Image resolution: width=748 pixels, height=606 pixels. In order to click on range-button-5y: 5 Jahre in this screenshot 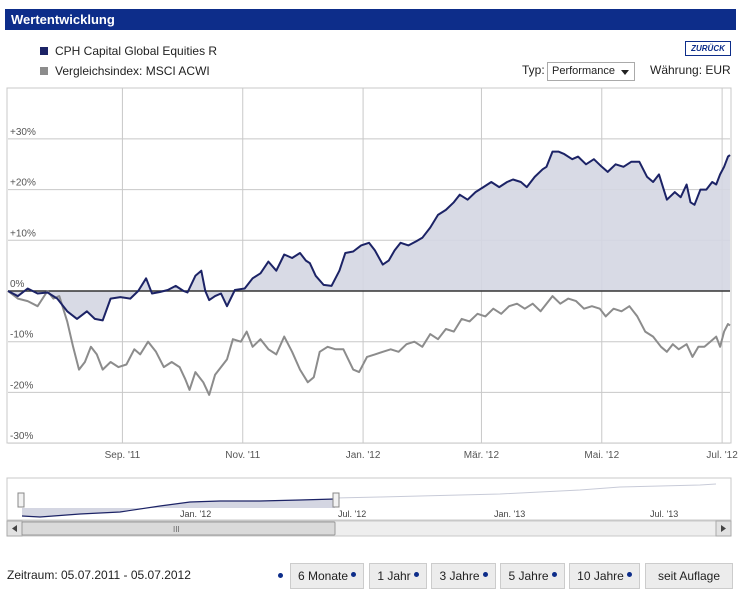, I will do `click(532, 576)`.